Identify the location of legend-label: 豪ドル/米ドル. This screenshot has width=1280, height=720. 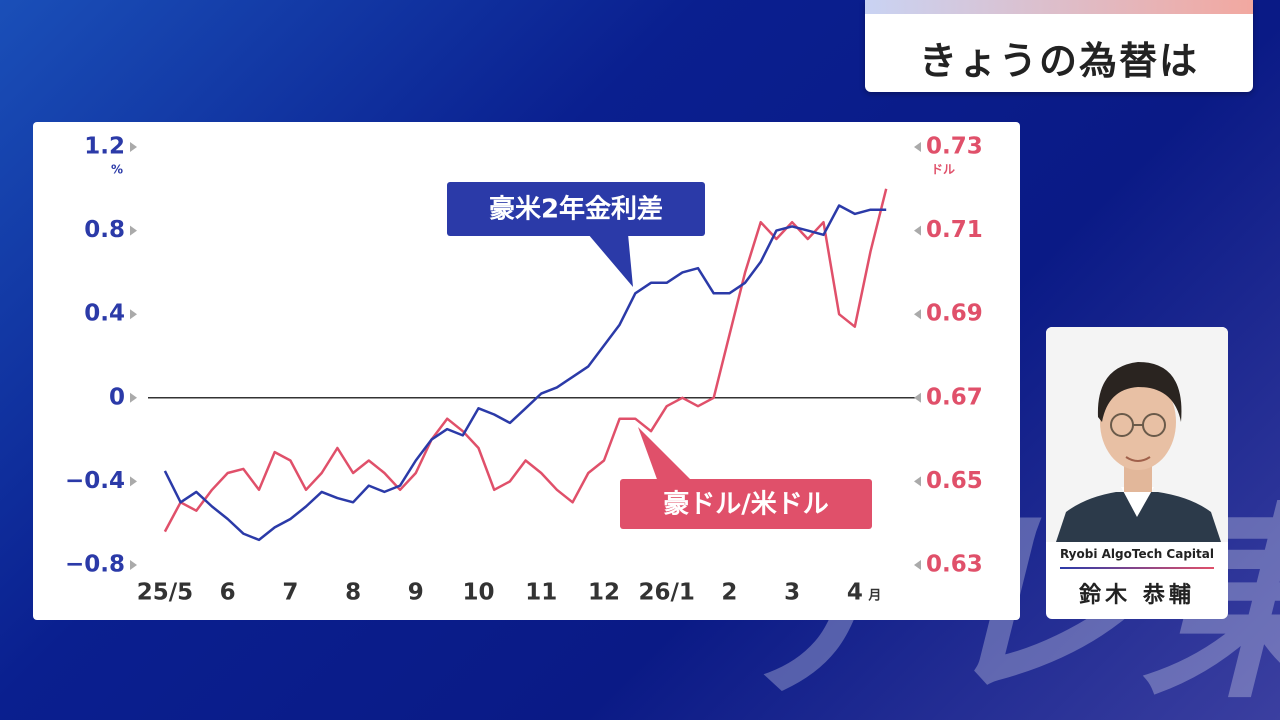
(746, 505).